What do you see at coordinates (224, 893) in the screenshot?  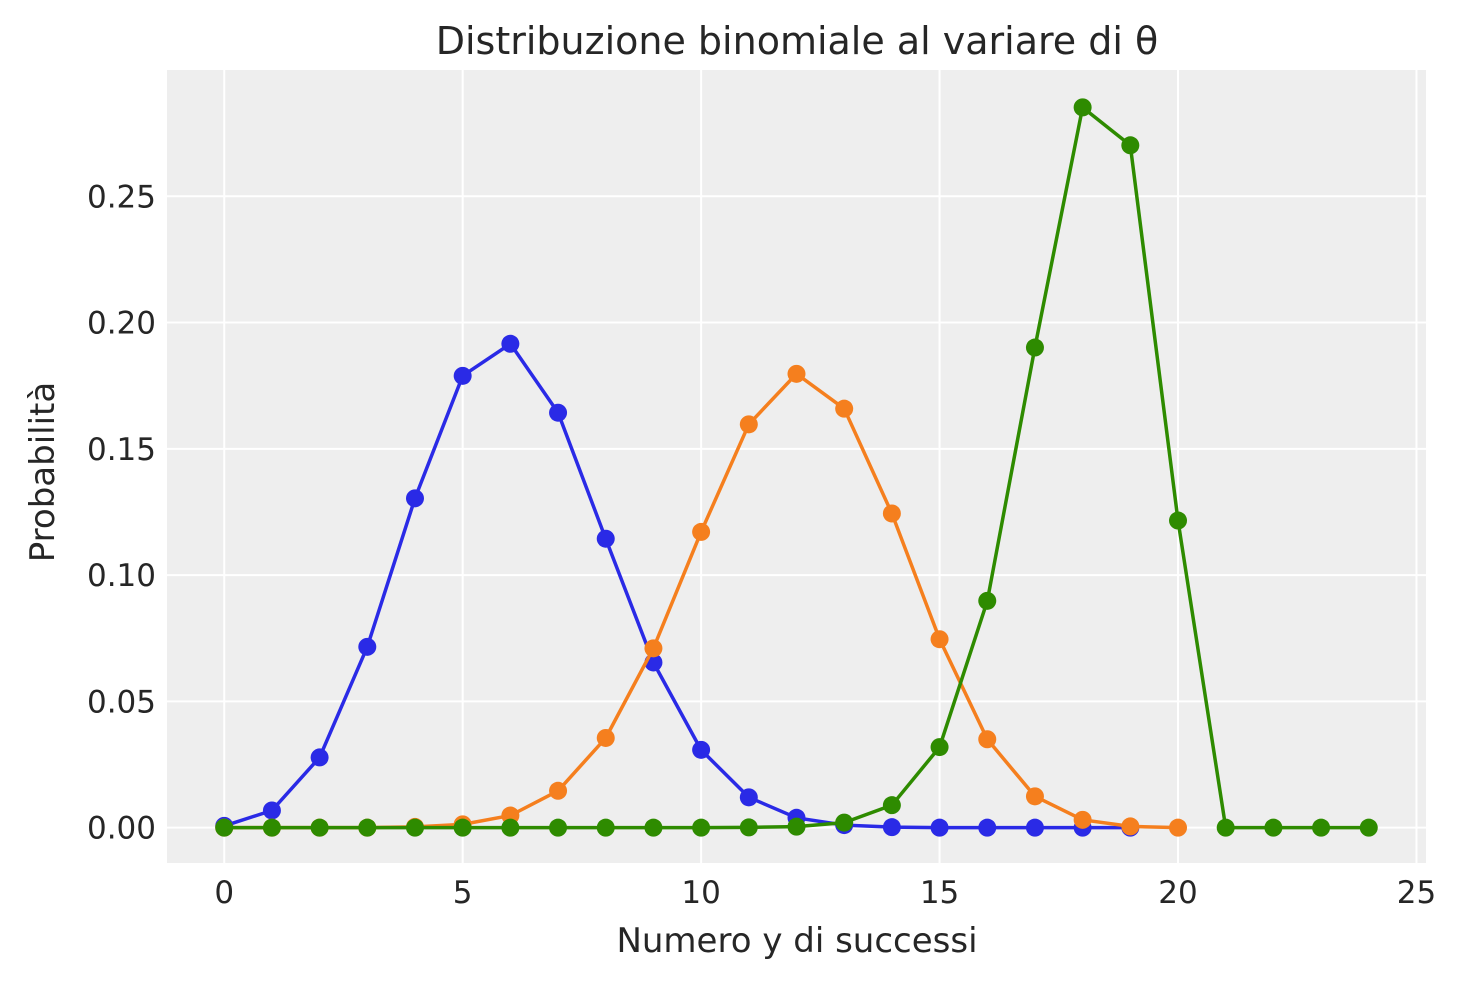 I see `x-tick-label-0: 0` at bounding box center [224, 893].